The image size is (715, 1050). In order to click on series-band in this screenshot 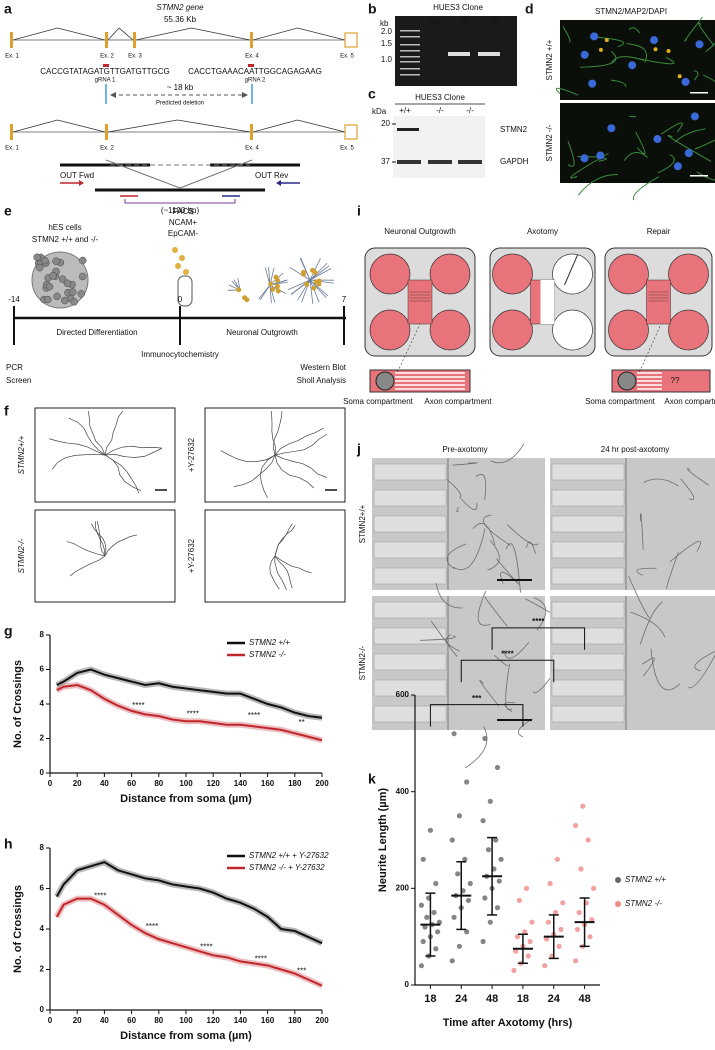, I will do `click(189, 942)`.